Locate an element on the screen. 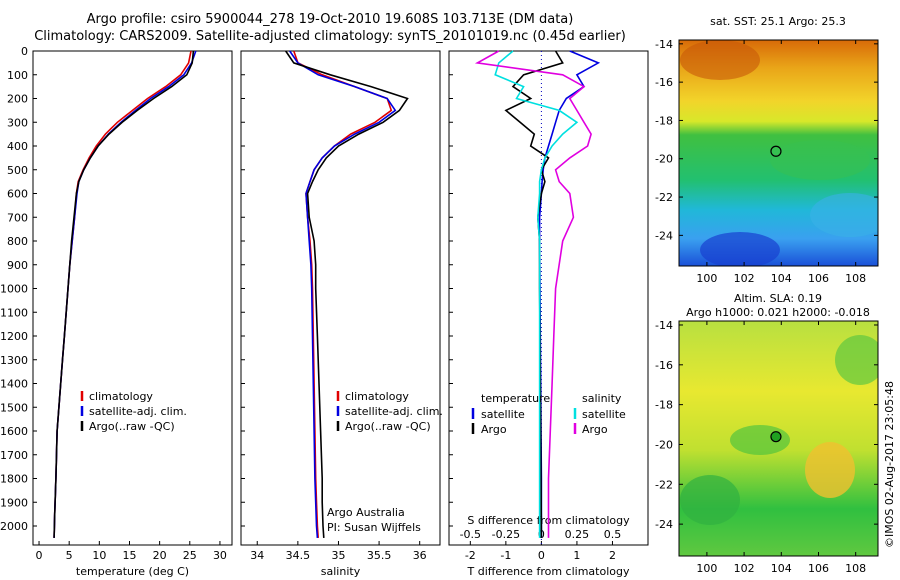  depth-tick-label: 500 is located at coordinates (17, 170).